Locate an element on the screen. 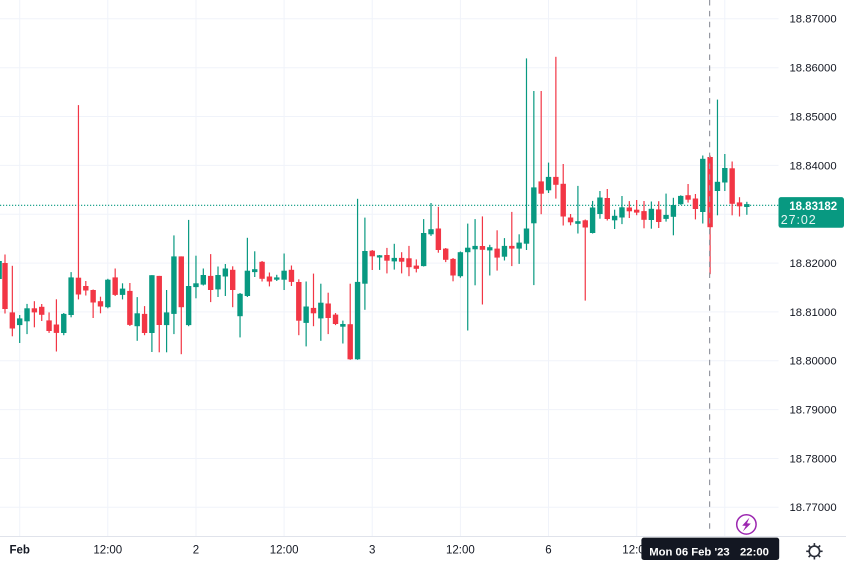 This screenshot has width=846, height=563. svg-text: 22:00 is located at coordinates (754, 552).